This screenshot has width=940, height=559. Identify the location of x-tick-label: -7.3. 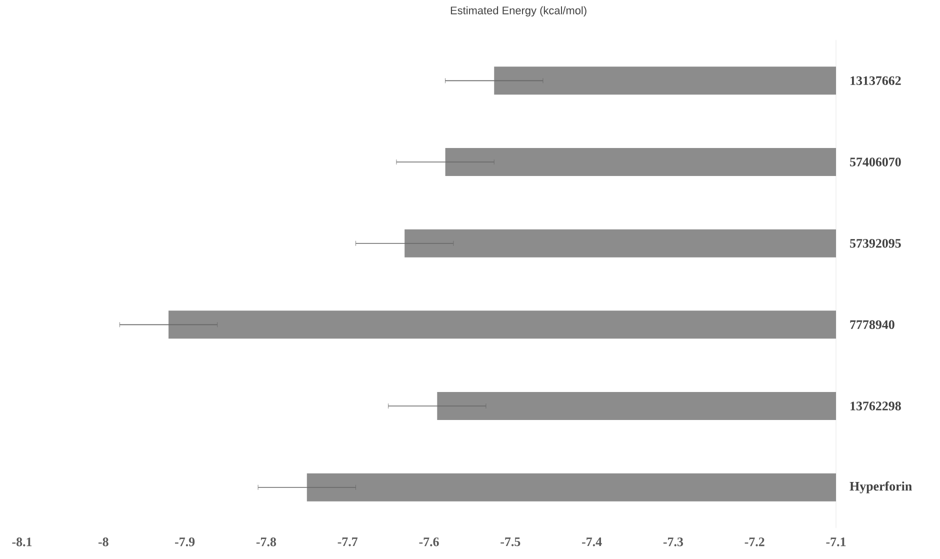
(673, 542).